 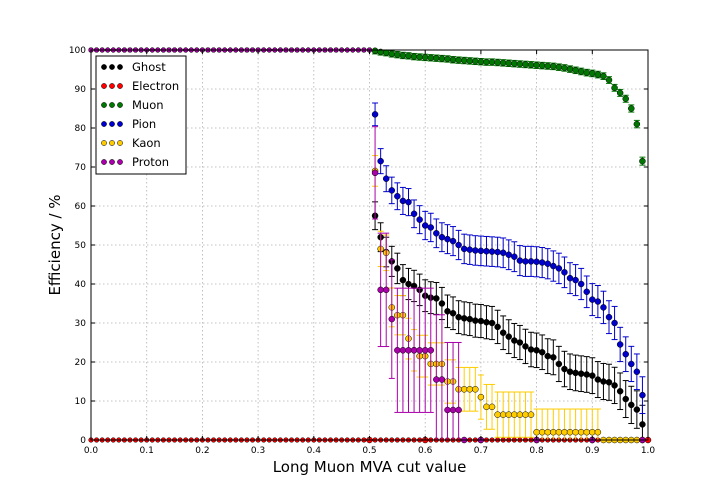 I want to click on x-tick-label: 0.3, so click(x=258, y=451).